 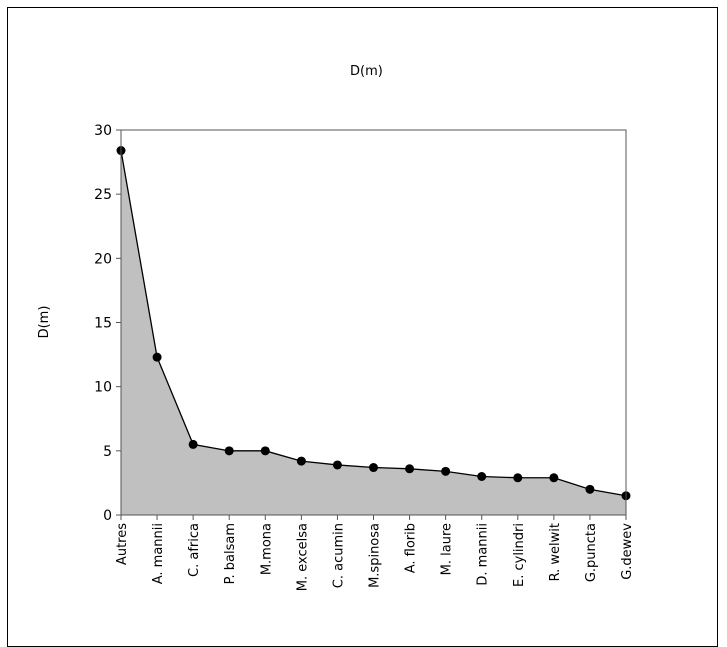 What do you see at coordinates (194, 550) in the screenshot?
I see `x-tick-label: C. africa` at bounding box center [194, 550].